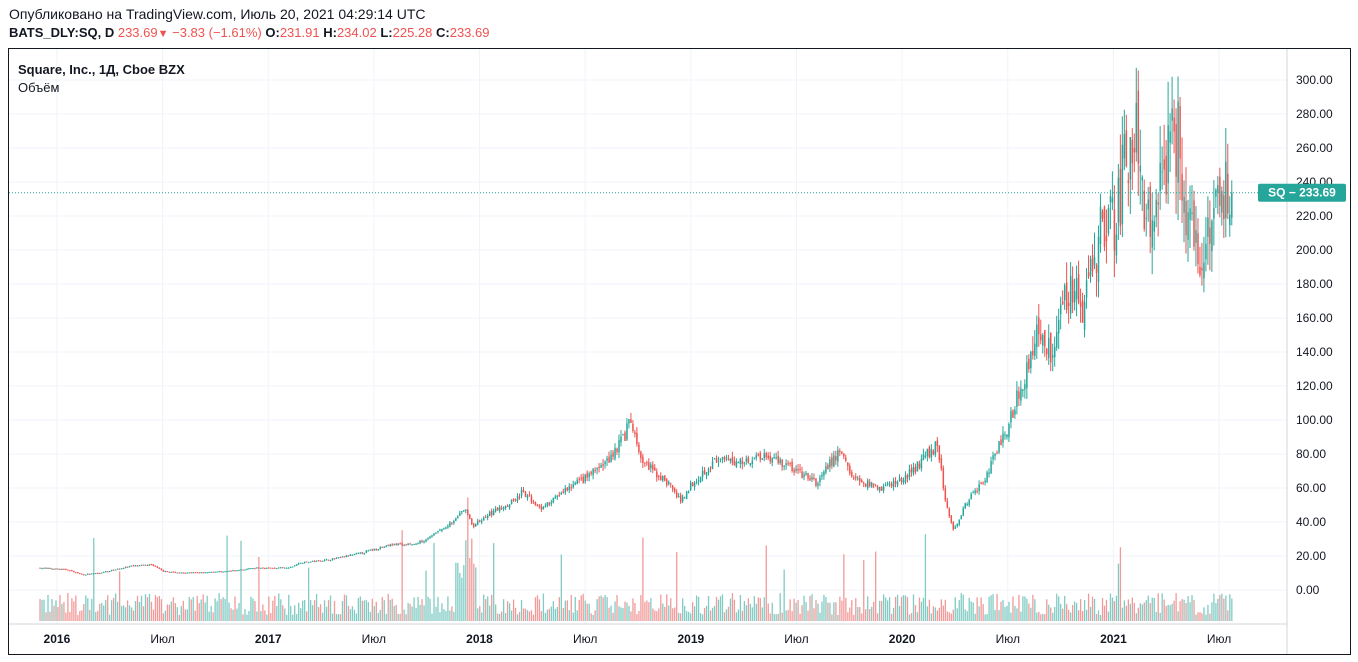  What do you see at coordinates (1314, 386) in the screenshot?
I see `y-tick-label: 120.00` at bounding box center [1314, 386].